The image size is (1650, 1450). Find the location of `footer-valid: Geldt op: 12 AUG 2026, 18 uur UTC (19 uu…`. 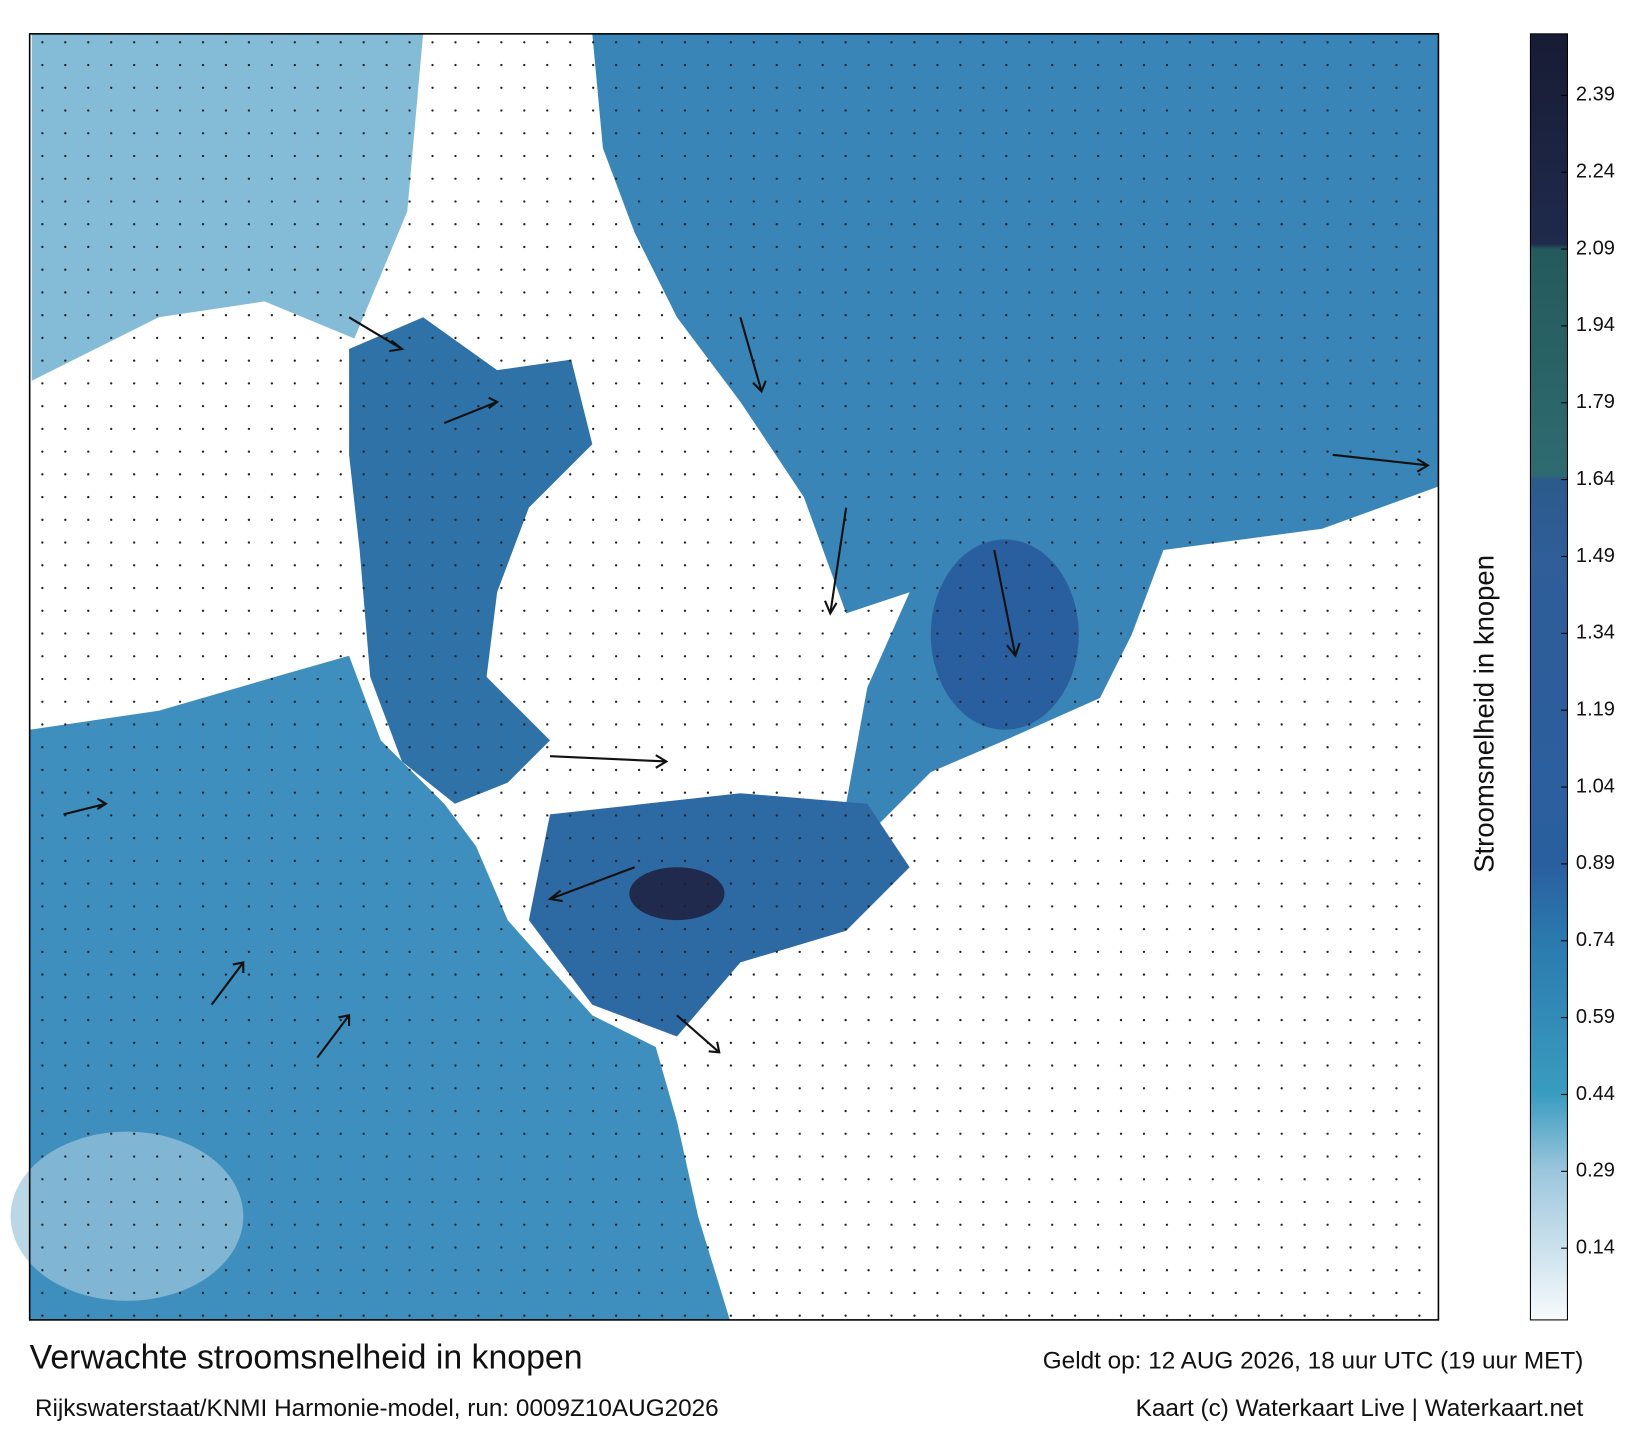

footer-valid: Geldt op: 12 AUG 2026, 18 uur UTC (19 uu… is located at coordinates (1313, 1361).